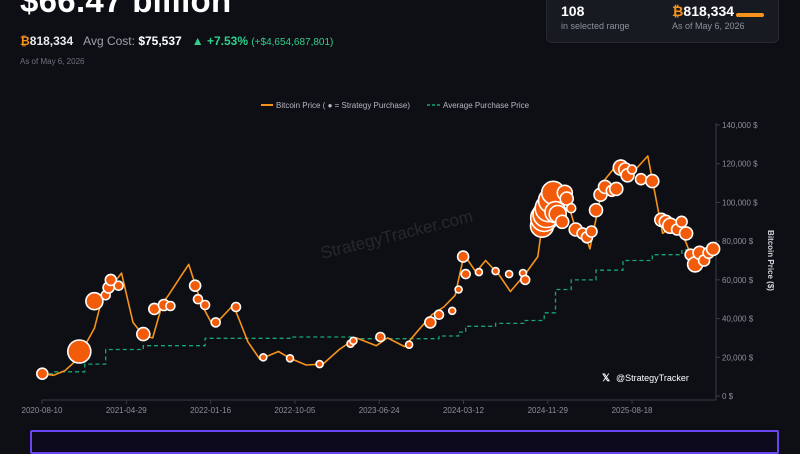 Image resolution: width=800 pixels, height=454 pixels. Describe the element at coordinates (738, 319) in the screenshot. I see `y-tick-label: 40,000 $` at that location.